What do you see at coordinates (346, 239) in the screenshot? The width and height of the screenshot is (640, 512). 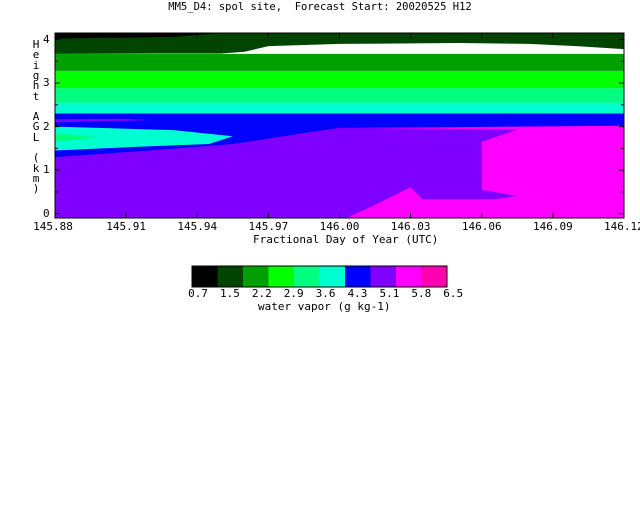 I see `x-axis-label: Fractional Day of Year (UTC)` at bounding box center [346, 239].